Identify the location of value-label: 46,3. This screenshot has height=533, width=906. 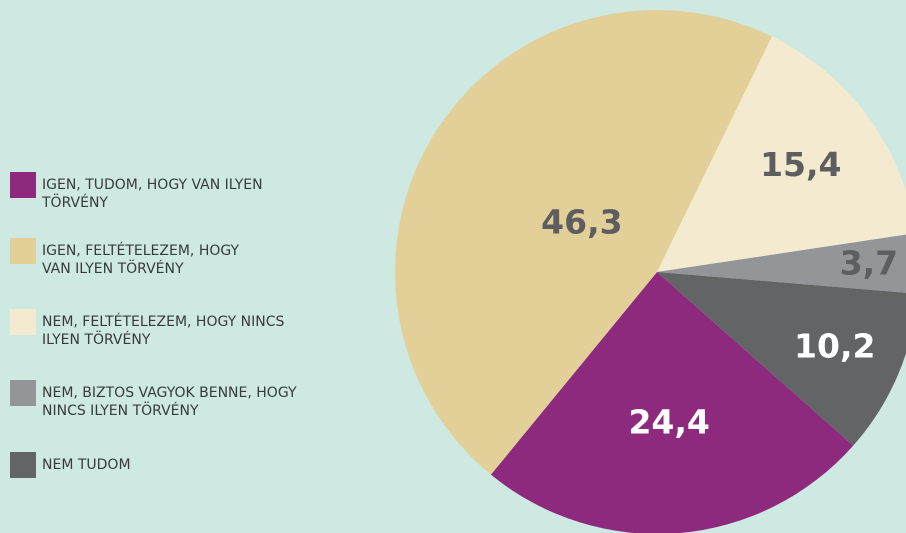
(581, 221).